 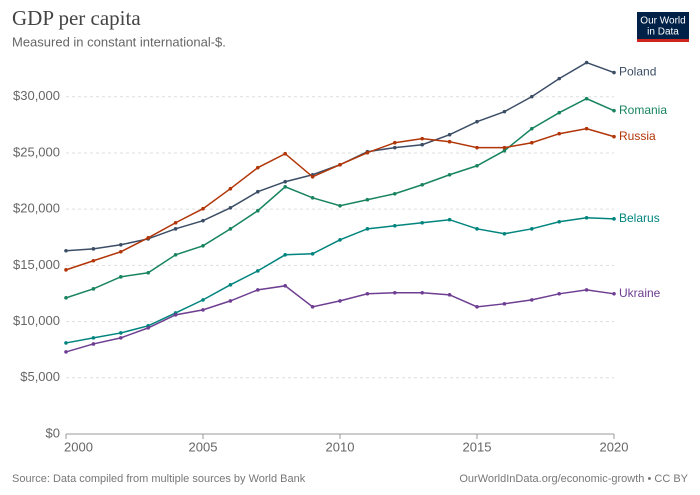 What do you see at coordinates (53, 432) in the screenshot?
I see `y-tick-label: $0` at bounding box center [53, 432].